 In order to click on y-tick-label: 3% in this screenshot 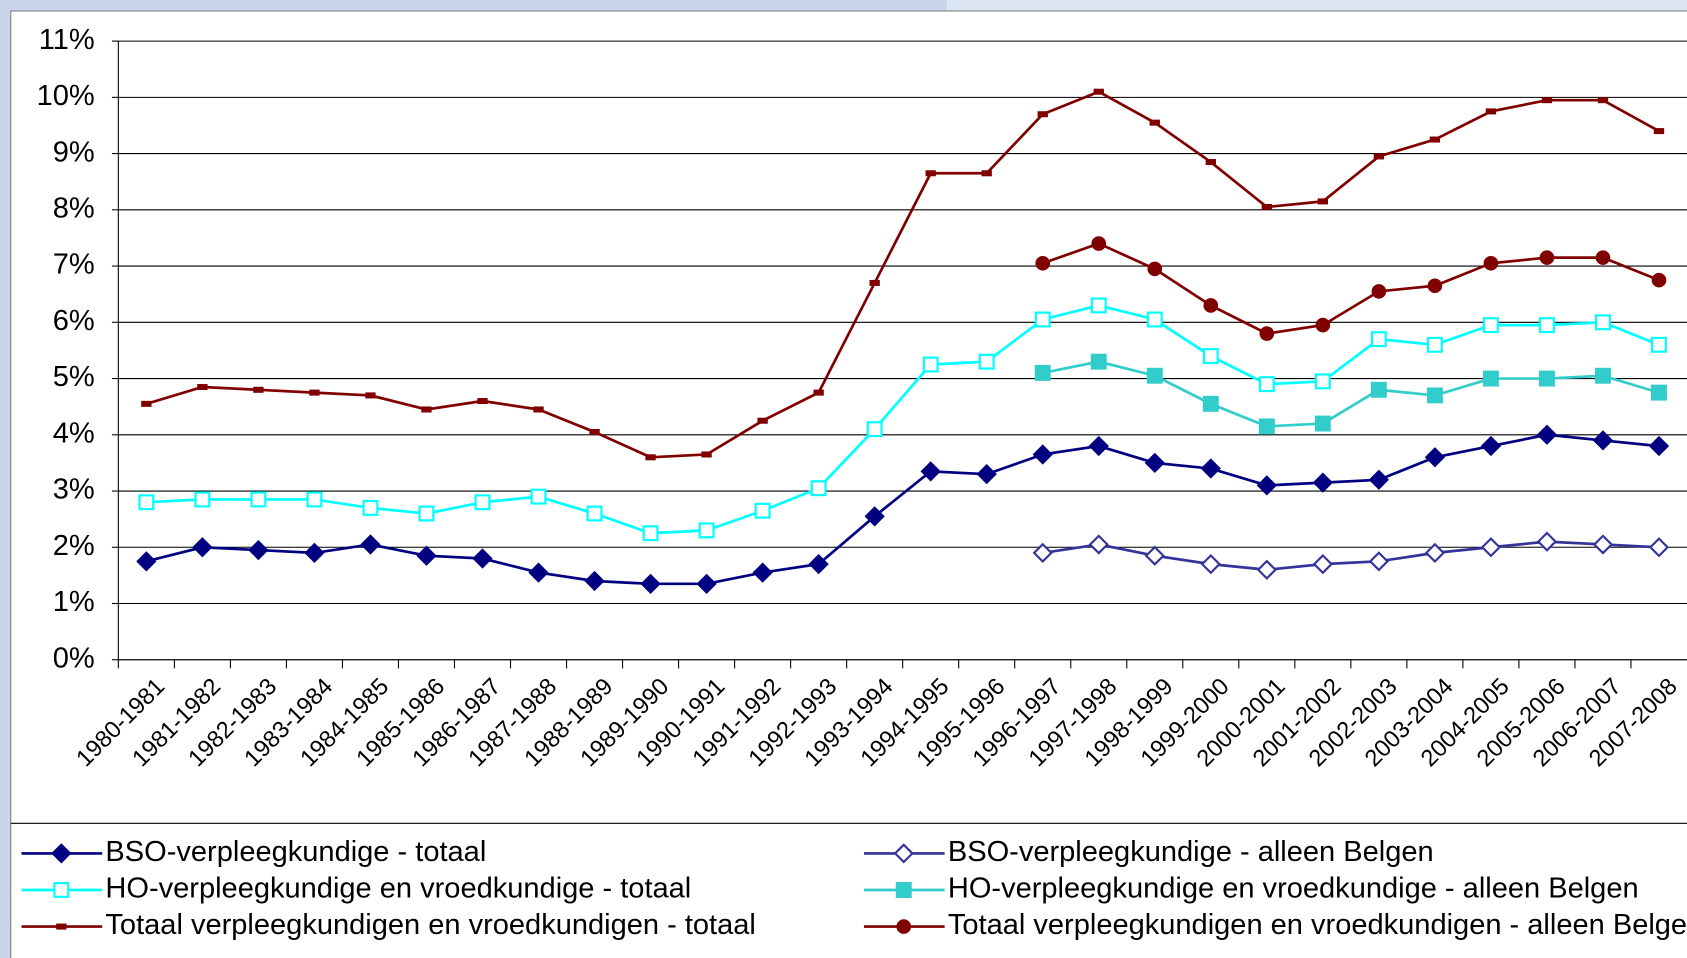, I will do `click(74, 490)`.